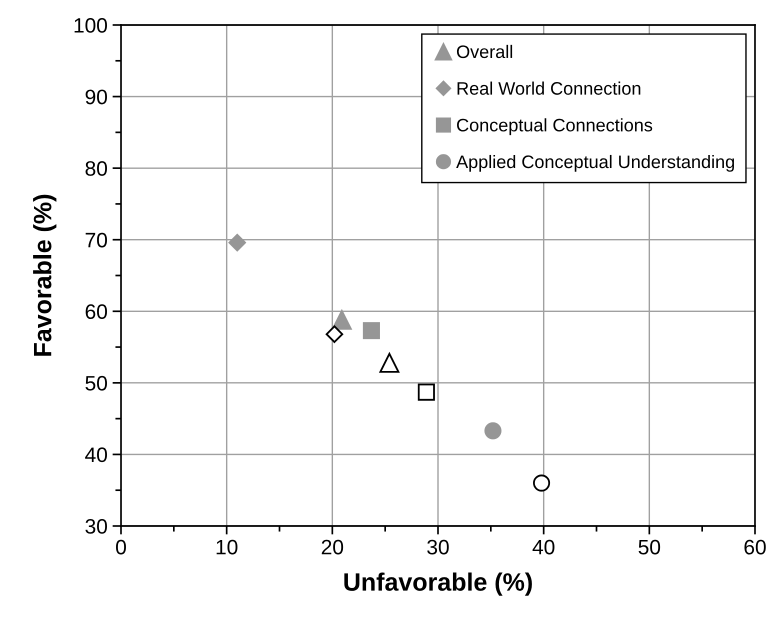  Describe the element at coordinates (96, 312) in the screenshot. I see `y-tick-label: 60` at that location.